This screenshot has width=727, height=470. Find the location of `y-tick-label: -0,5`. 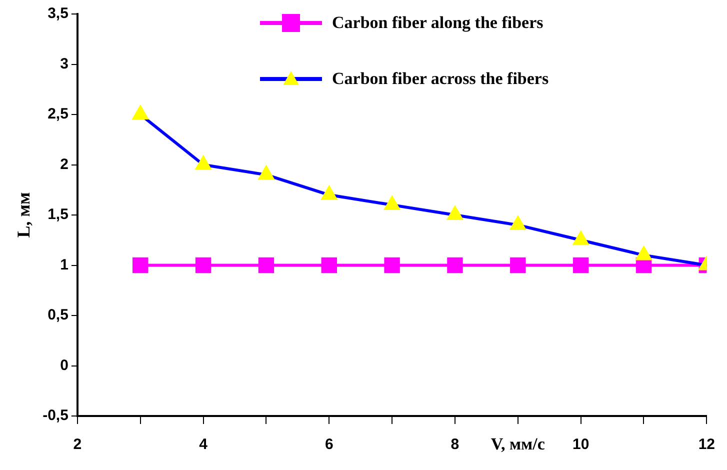

y-tick-label: -0,5 is located at coordinates (55, 415).